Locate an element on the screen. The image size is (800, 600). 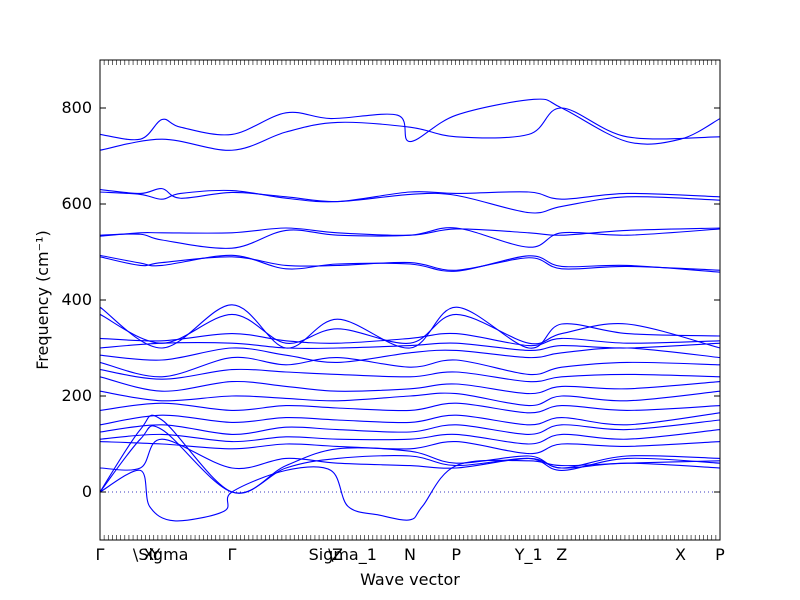
x-tick-label: Y_1 is located at coordinates (528, 555).